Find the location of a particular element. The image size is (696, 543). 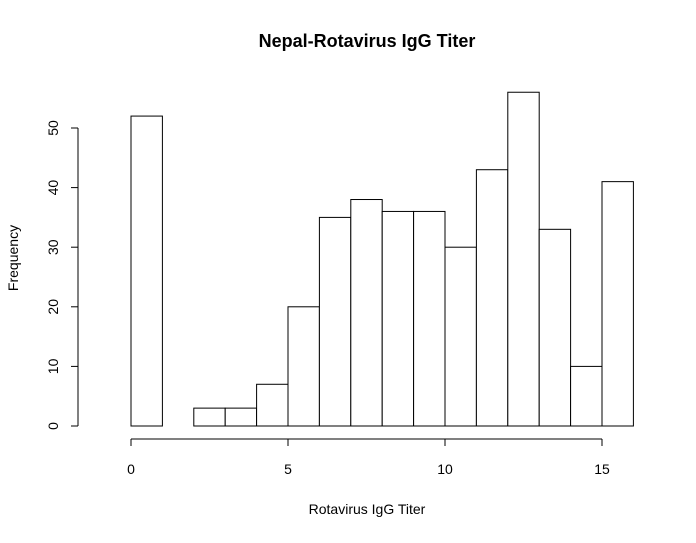

y-axis: 0 10 20 30 40 50 is located at coordinates (62, 275).